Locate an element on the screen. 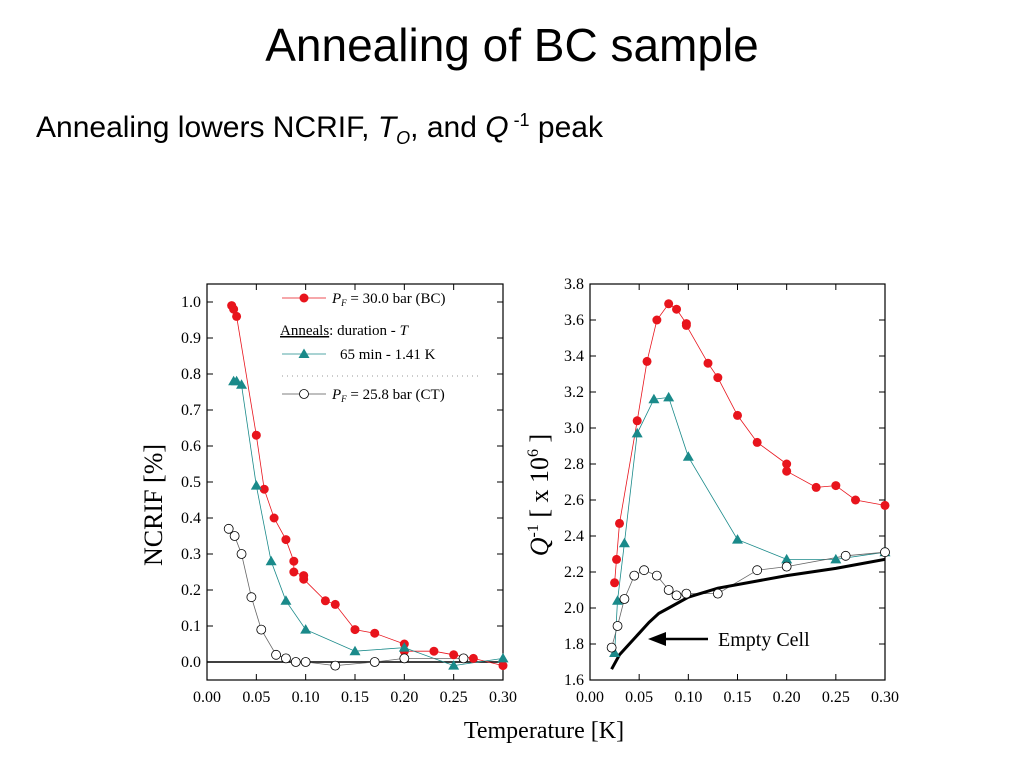  q-ylabel-rest: [ x 10 is located at coordinates (539, 490).